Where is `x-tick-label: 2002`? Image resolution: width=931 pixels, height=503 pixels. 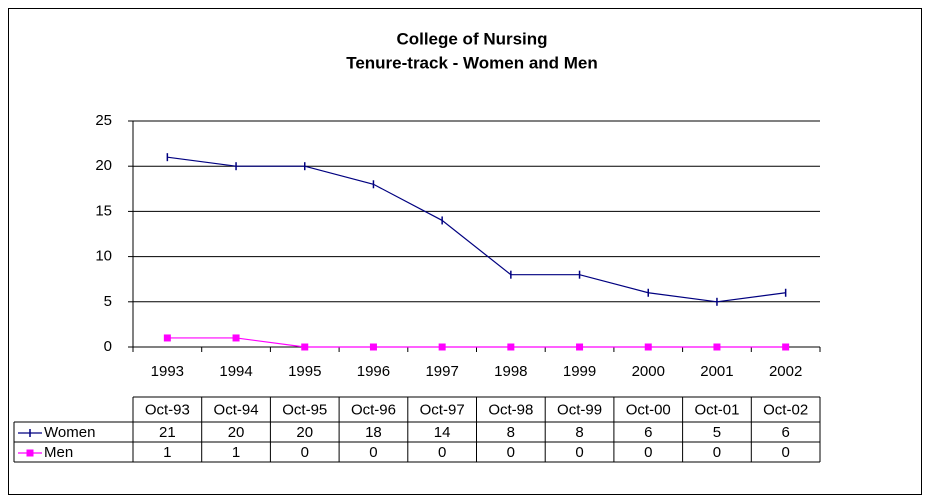 x-tick-label: 2002 is located at coordinates (785, 371).